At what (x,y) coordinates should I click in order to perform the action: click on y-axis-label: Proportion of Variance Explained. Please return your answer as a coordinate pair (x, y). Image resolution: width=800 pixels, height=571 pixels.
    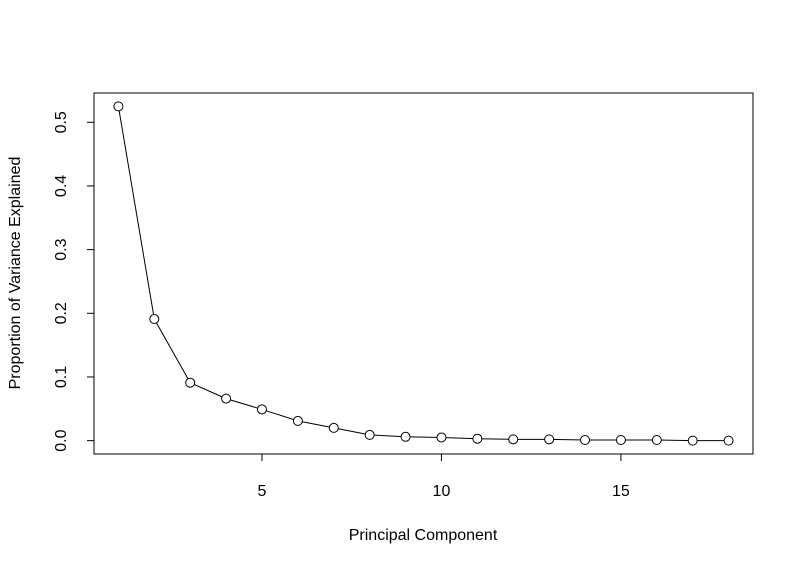
    Looking at the image, I should click on (15, 273).